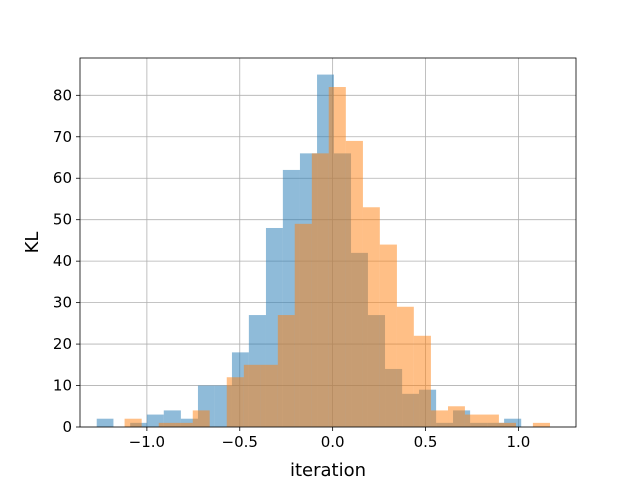 The image size is (640, 480). I want to click on x-tick-label: −1.0, so click(147, 442).